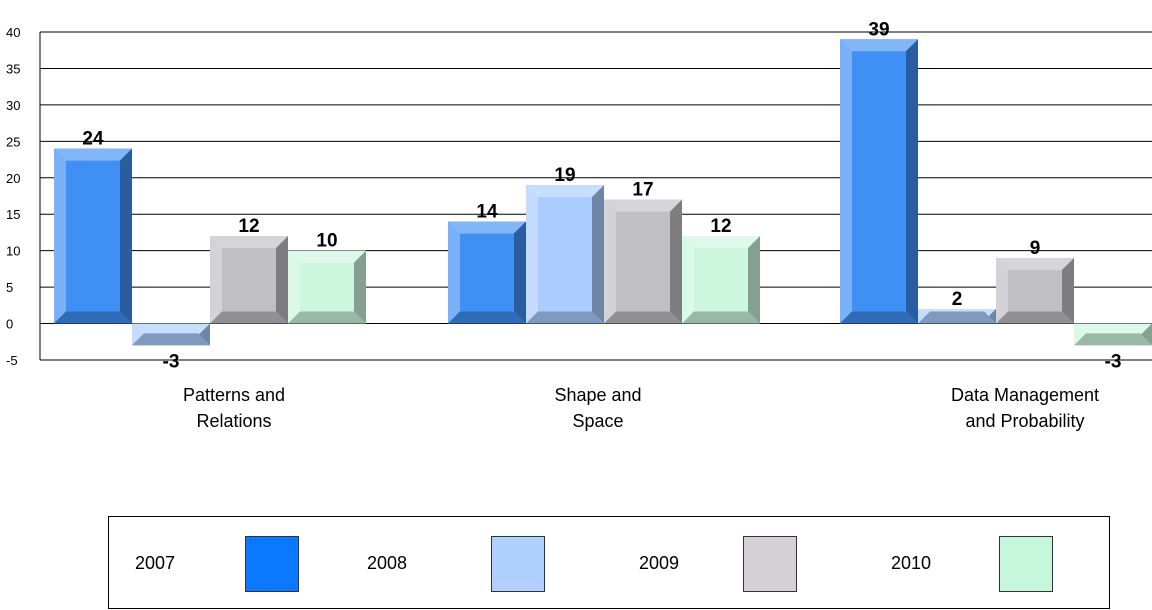 This screenshot has width=1152, height=610. I want to click on legend-swatch-2007, so click(272, 564).